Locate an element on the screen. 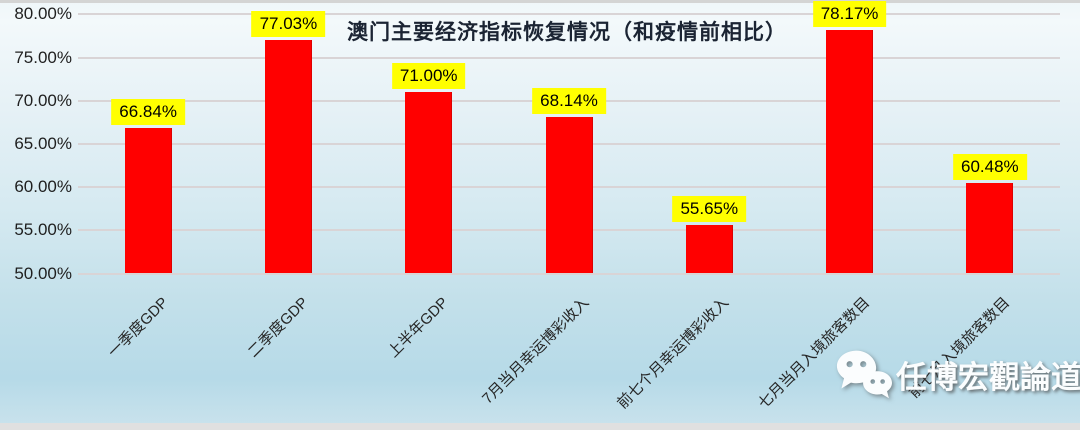  y-tick-label: 65.00% is located at coordinates (43, 143).